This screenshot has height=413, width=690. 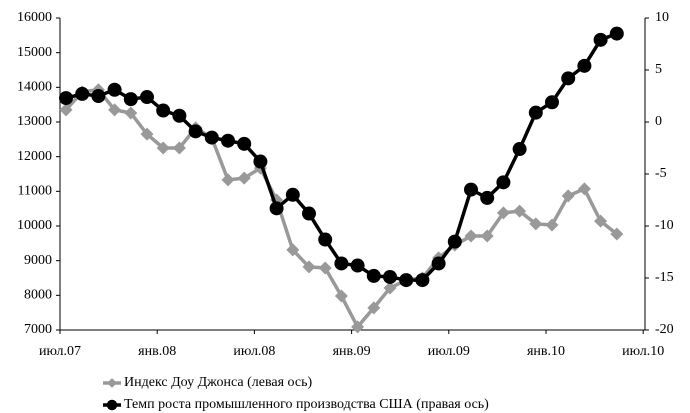 I want to click on y-tick-label: 12000, so click(x=34, y=156).